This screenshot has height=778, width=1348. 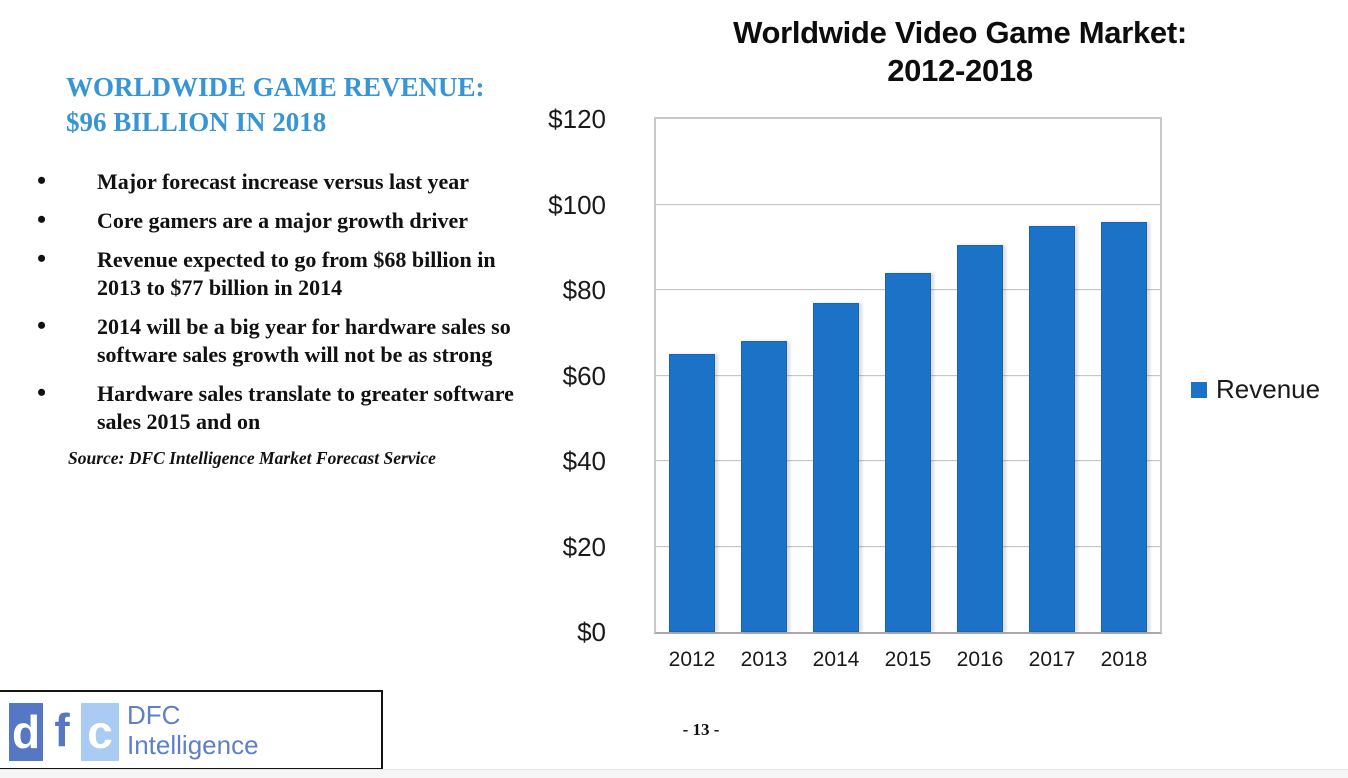 What do you see at coordinates (836, 659) in the screenshot?
I see `x-tick-label: 2014` at bounding box center [836, 659].